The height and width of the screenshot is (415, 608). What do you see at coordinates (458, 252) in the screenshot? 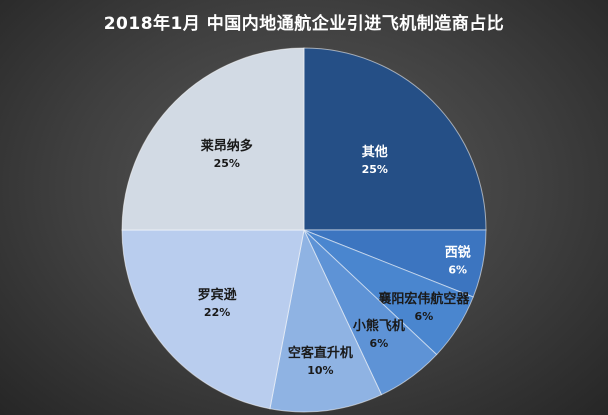
I see `slice-label: 西锐` at bounding box center [458, 252].